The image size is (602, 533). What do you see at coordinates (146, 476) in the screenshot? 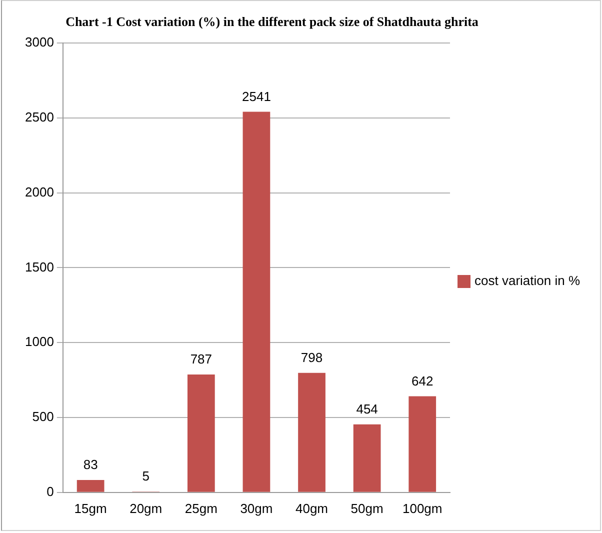
I see `data-label: 5` at bounding box center [146, 476].